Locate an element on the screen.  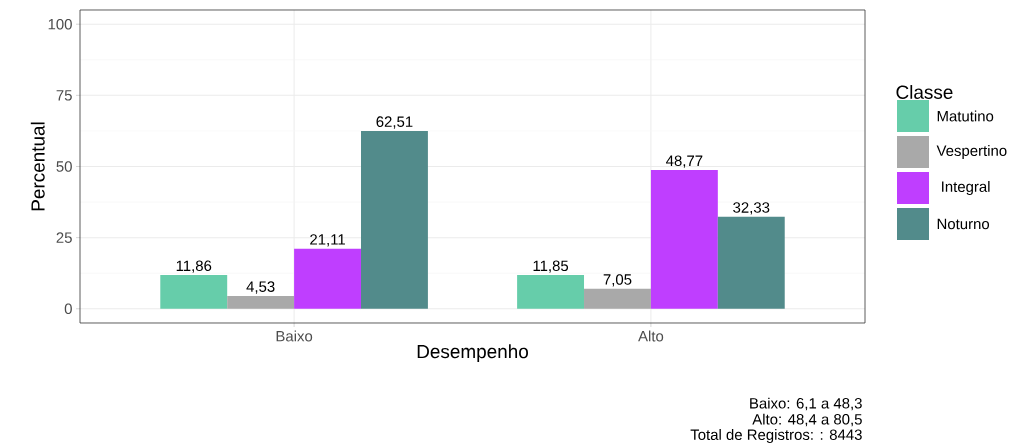
data-label: 32,33 is located at coordinates (751, 208).